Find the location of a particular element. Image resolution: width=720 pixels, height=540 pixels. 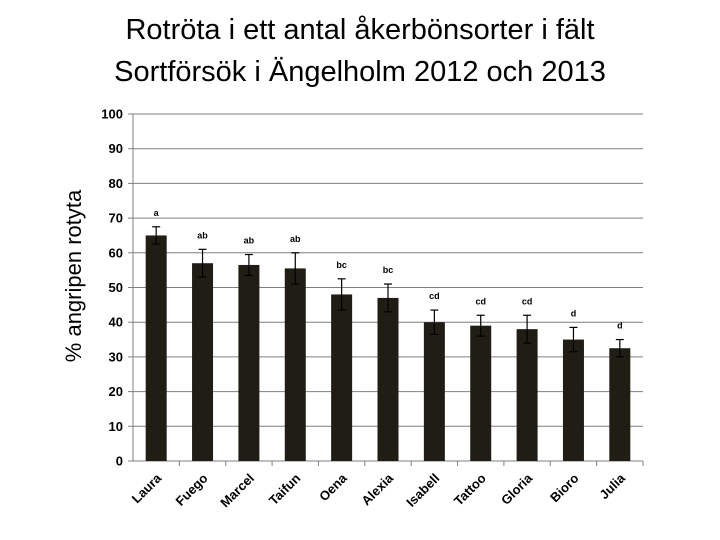

bar-marcel is located at coordinates (249, 362).